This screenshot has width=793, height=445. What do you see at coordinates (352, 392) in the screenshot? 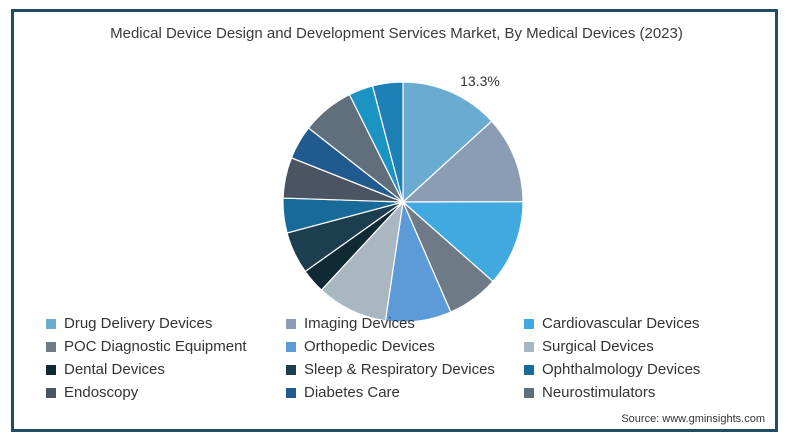
I see `legend-label: Diabetes Care` at bounding box center [352, 392].